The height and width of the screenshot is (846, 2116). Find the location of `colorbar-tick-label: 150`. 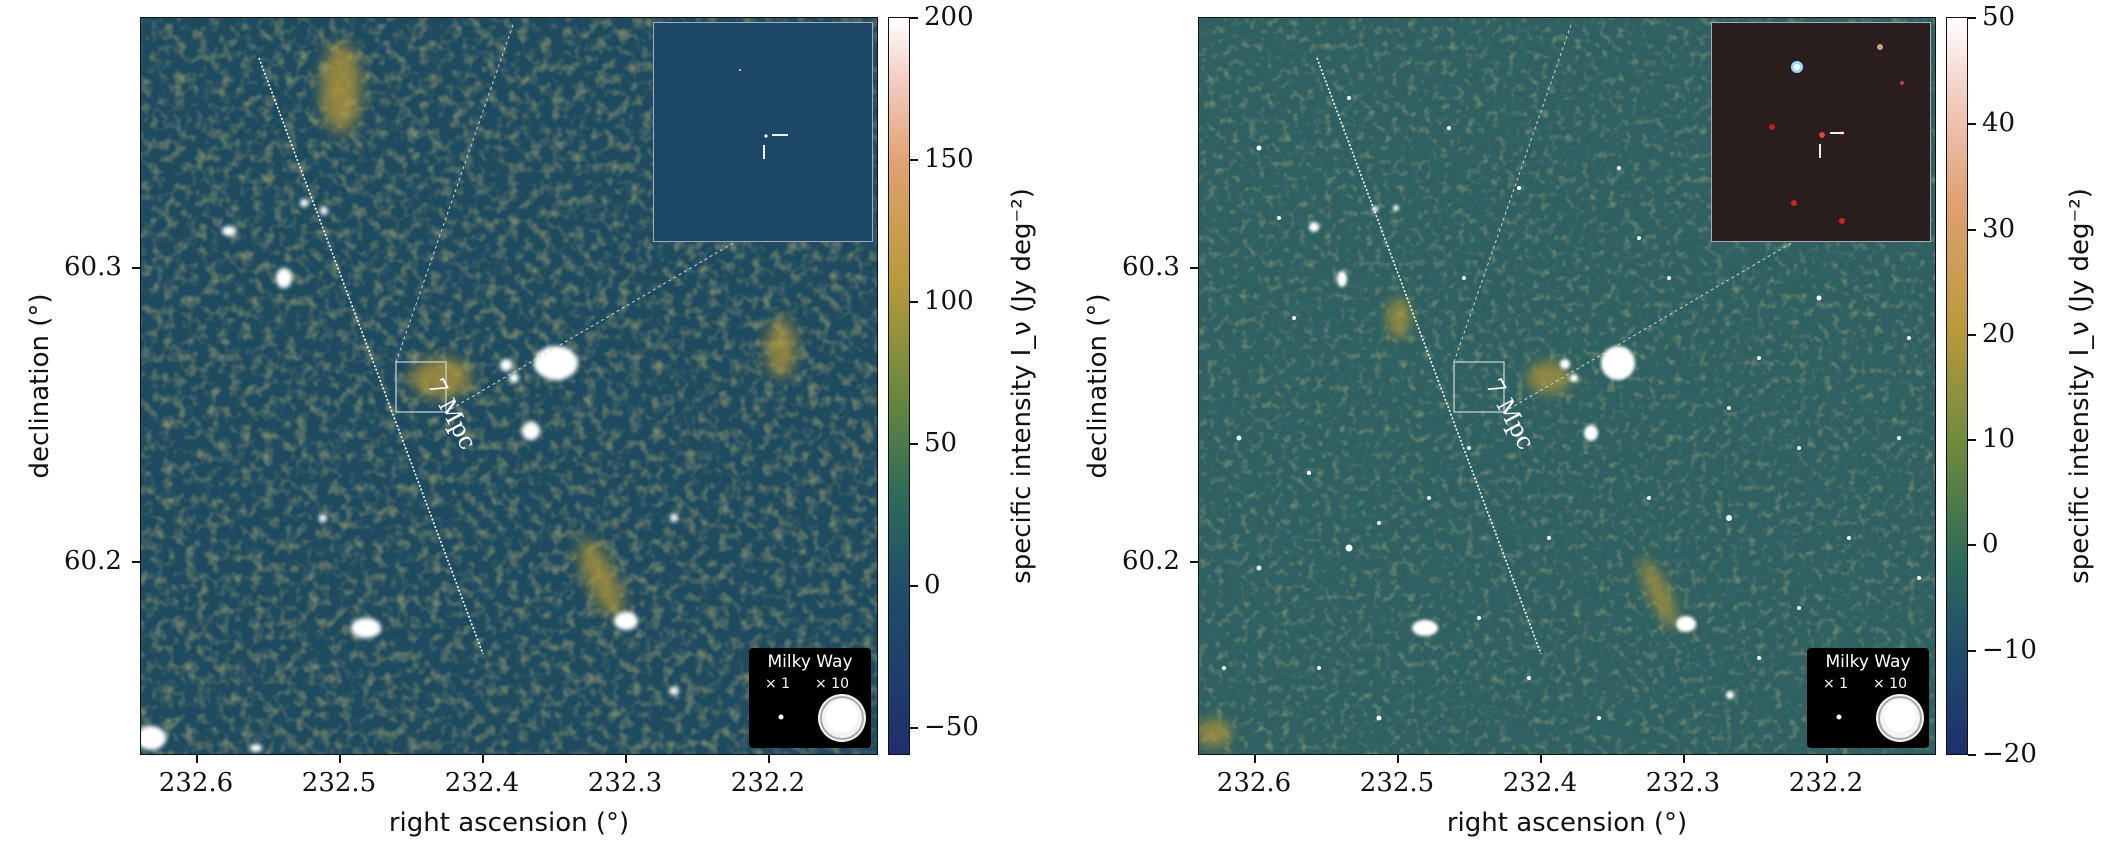

colorbar-tick-label: 150 is located at coordinates (949, 159).